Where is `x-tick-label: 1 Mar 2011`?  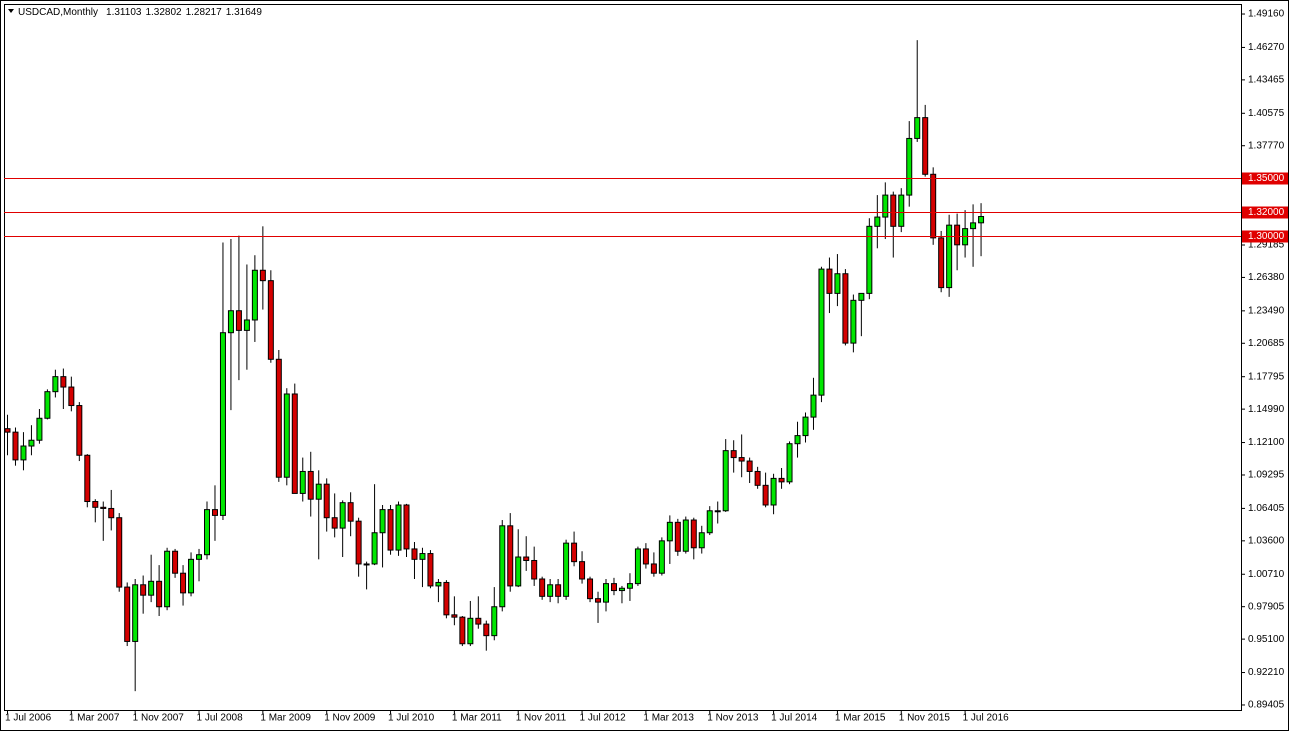 x-tick-label: 1 Mar 2011 is located at coordinates (477, 718).